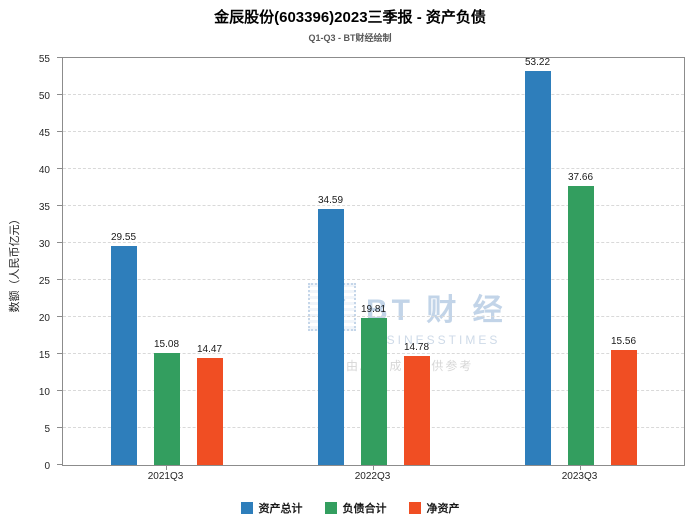 This screenshot has height=524, width=700. I want to click on bar-value-label: 53.22, so click(537, 63).